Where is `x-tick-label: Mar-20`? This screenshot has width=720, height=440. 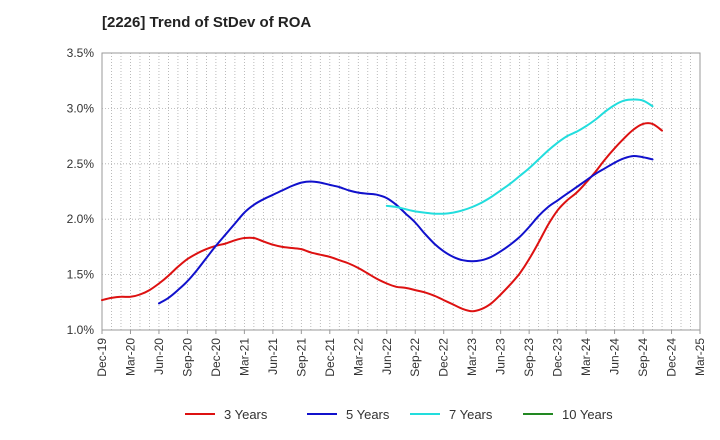 x-tick-label: Mar-20 is located at coordinates (130, 357).